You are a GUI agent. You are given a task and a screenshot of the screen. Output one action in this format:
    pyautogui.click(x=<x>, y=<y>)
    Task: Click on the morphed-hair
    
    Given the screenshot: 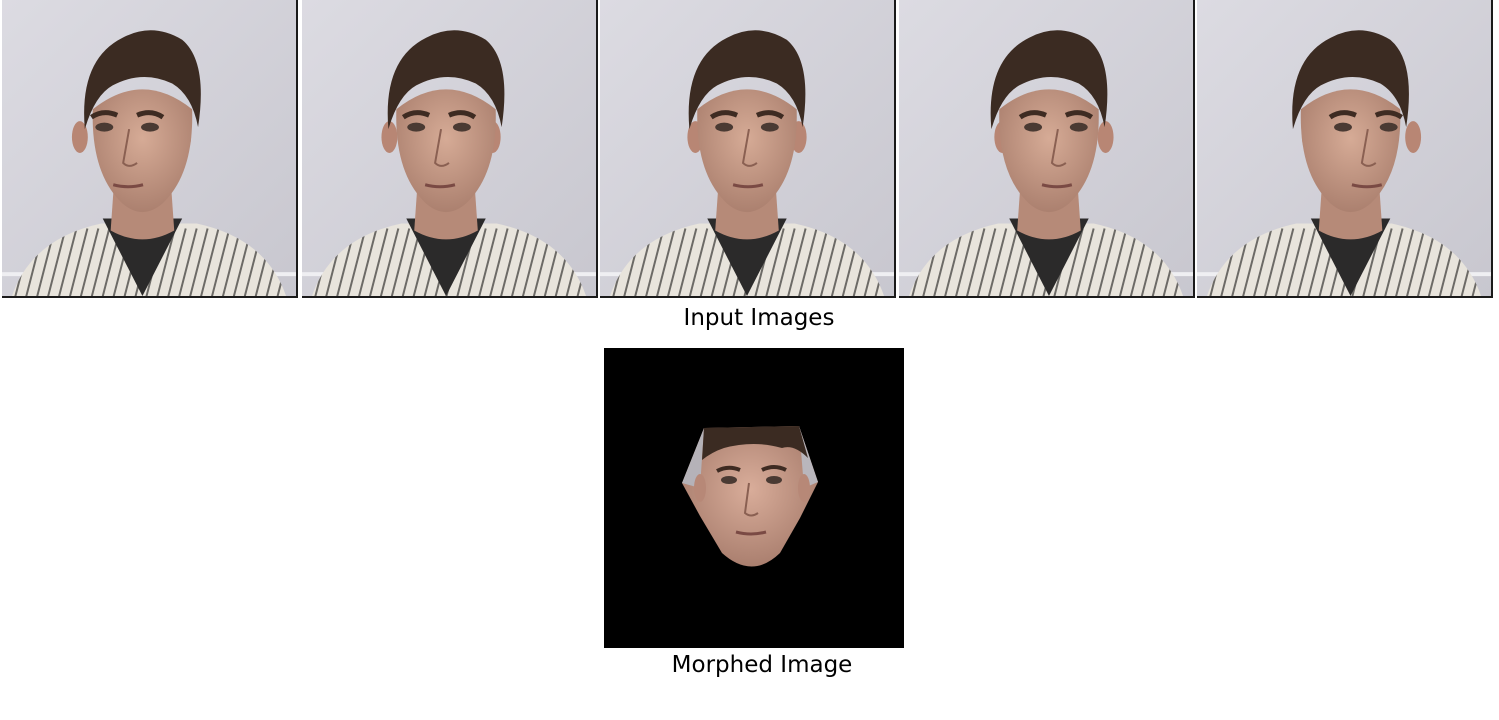 What is the action you would take?
    pyautogui.click(x=755, y=443)
    